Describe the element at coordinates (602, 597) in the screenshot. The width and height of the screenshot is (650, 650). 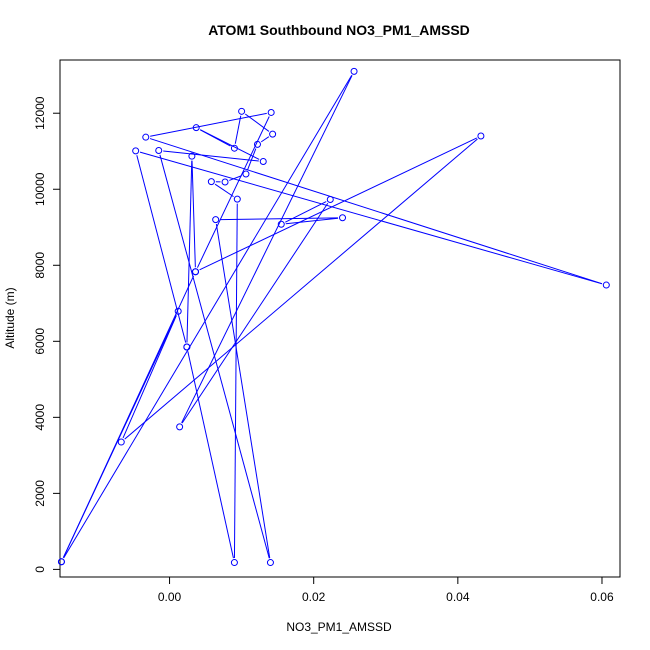
I see `x-tick-label: 0.06` at that location.